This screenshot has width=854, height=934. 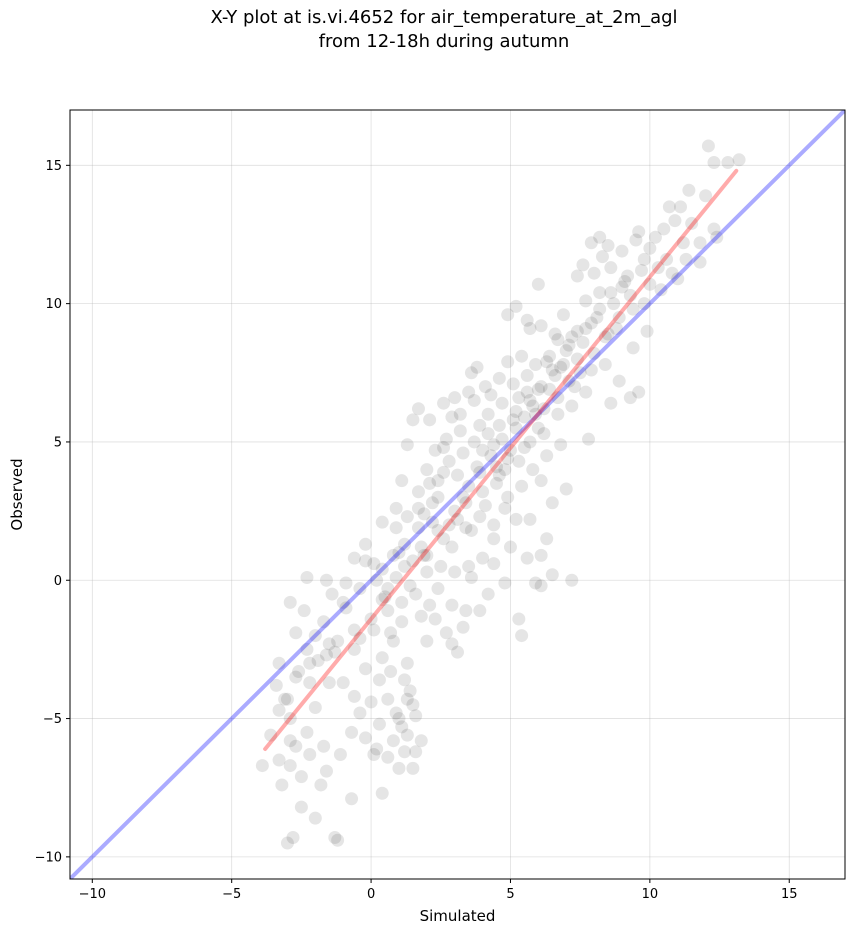 I want to click on y-tick-label: 10, so click(x=53, y=304).